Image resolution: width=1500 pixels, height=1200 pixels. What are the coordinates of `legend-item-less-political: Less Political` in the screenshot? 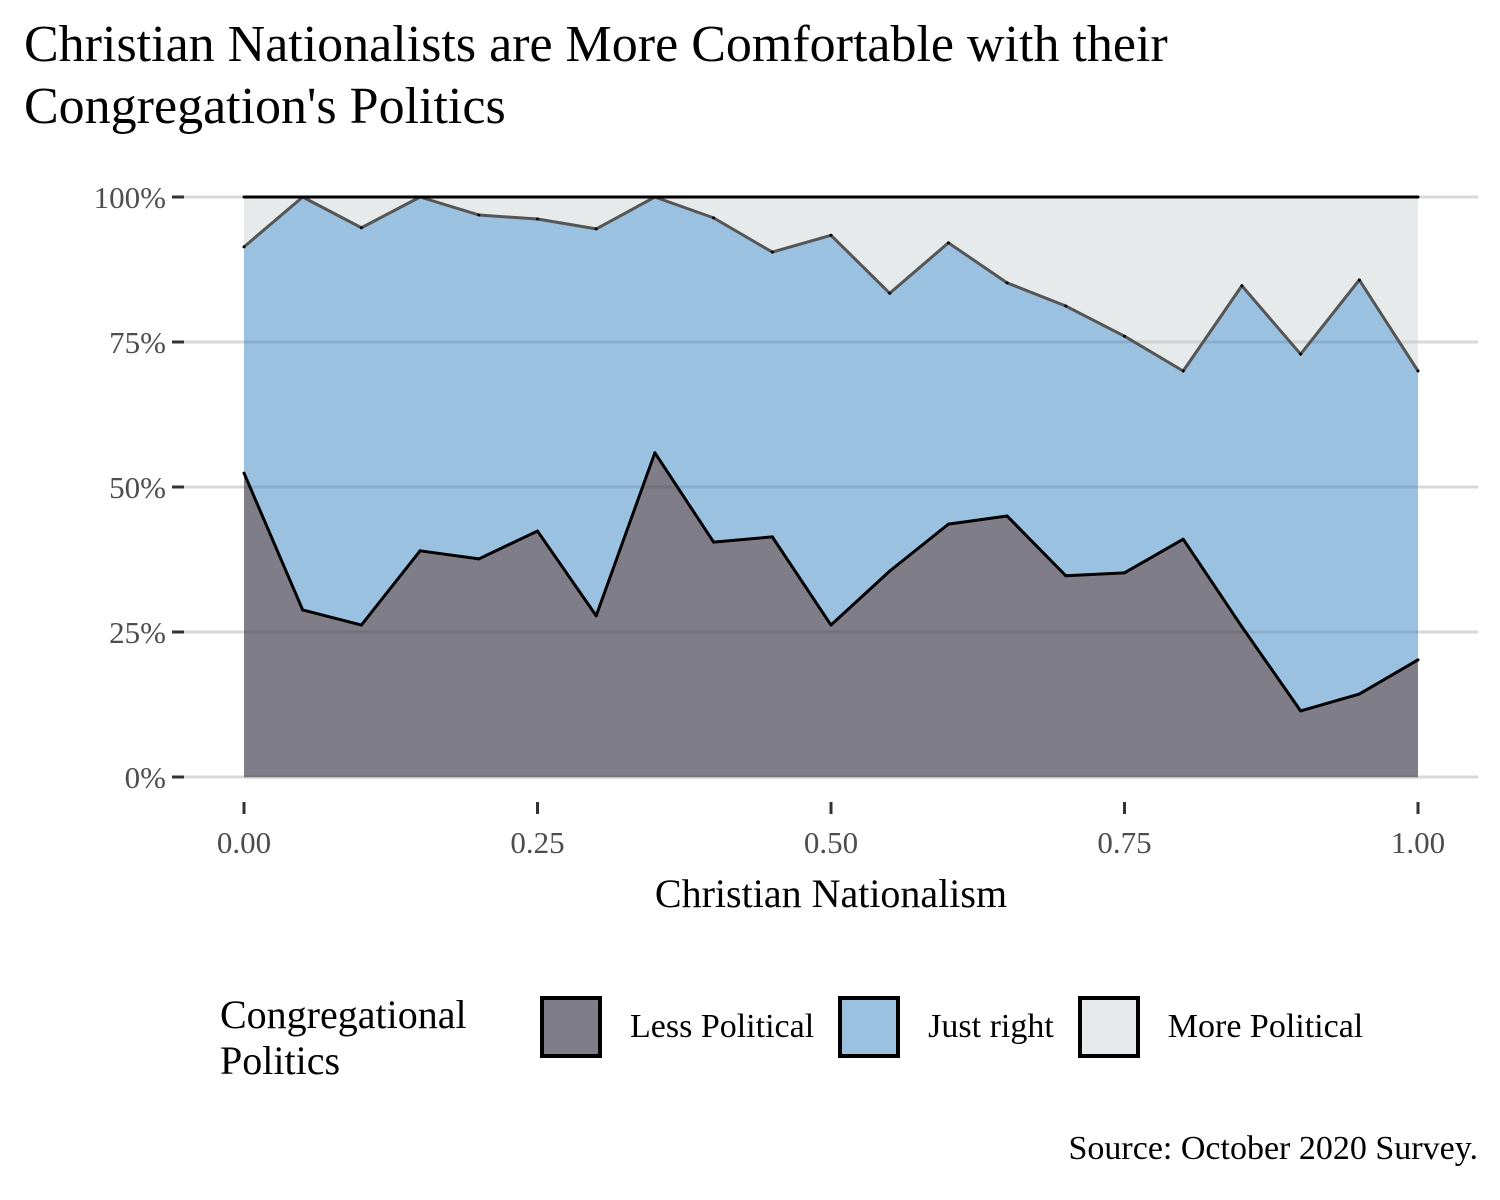 It's located at (677, 1027).